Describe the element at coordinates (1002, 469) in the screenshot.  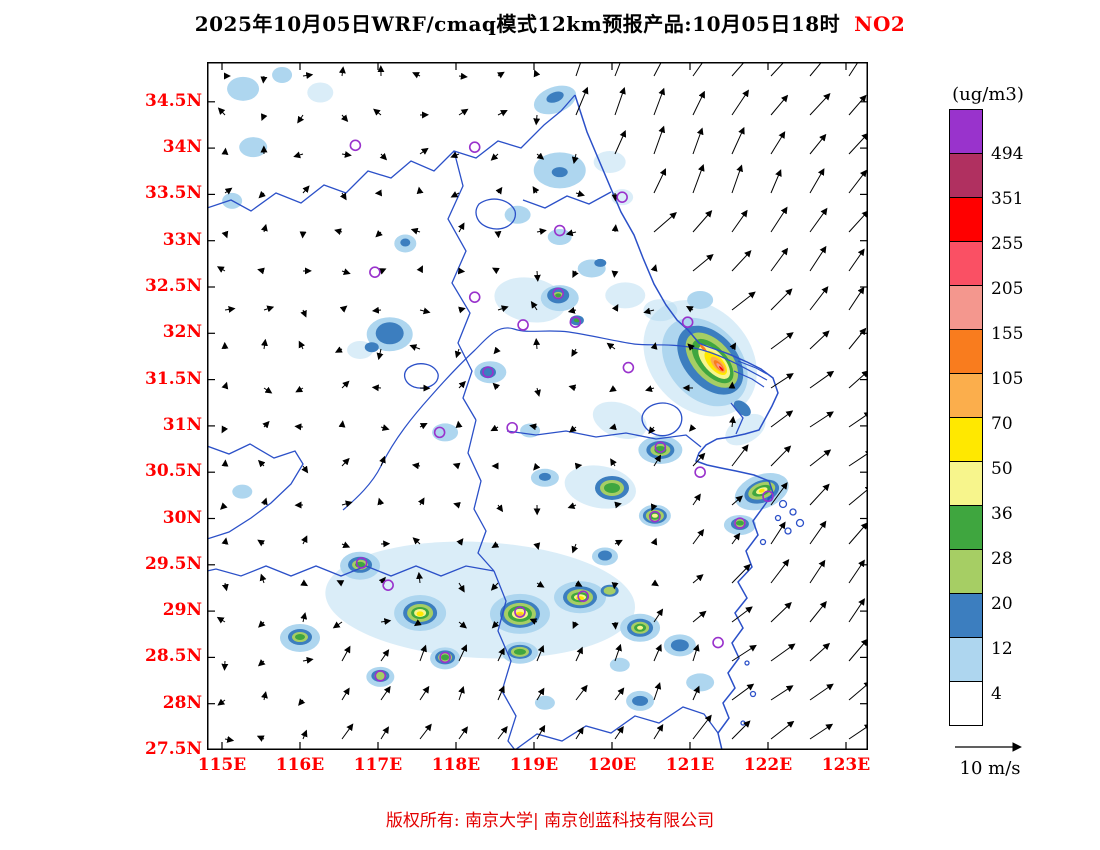
I see `colorbar-label: 50` at that location.